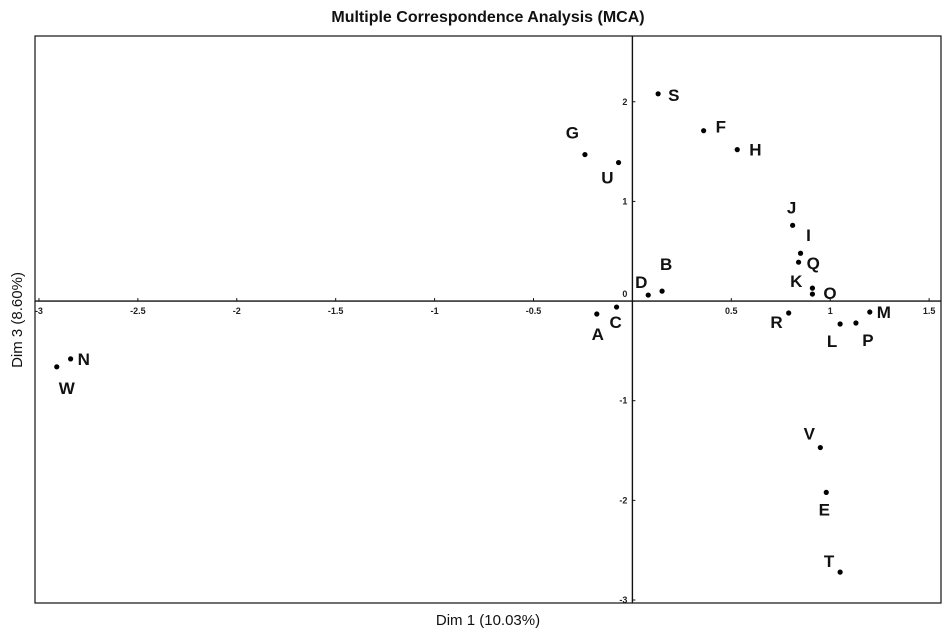  Describe the element at coordinates (791, 207) in the screenshot. I see `point-label: J` at that location.